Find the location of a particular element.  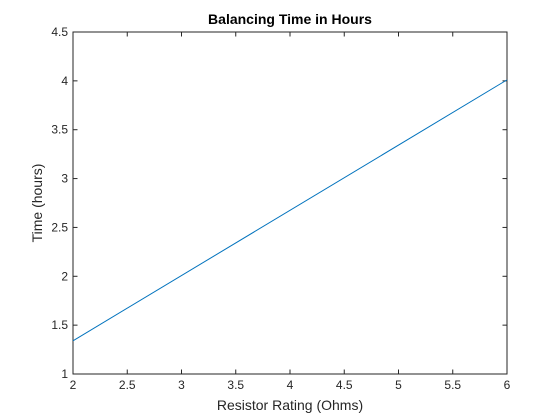

x-tick-label: 5 is located at coordinates (398, 385).